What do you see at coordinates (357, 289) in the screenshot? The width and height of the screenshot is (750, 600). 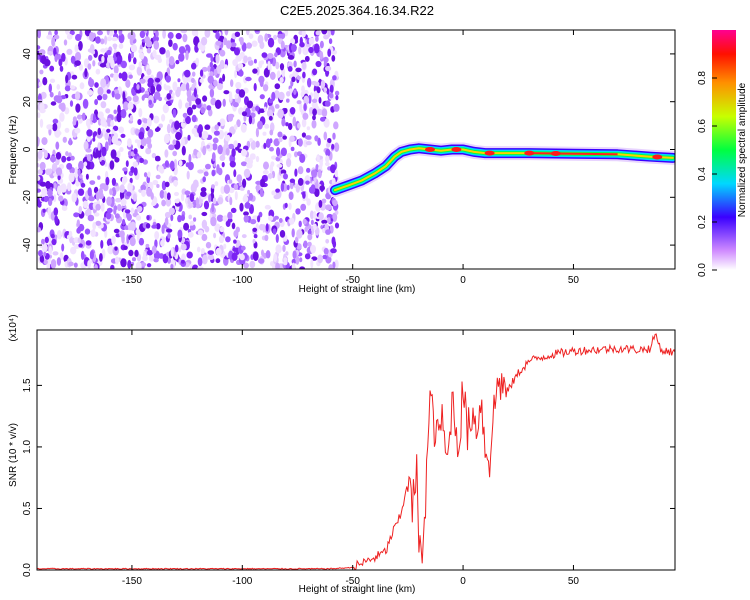 I see `spectrogram-x-label: Height of straight line (km)` at bounding box center [357, 289].